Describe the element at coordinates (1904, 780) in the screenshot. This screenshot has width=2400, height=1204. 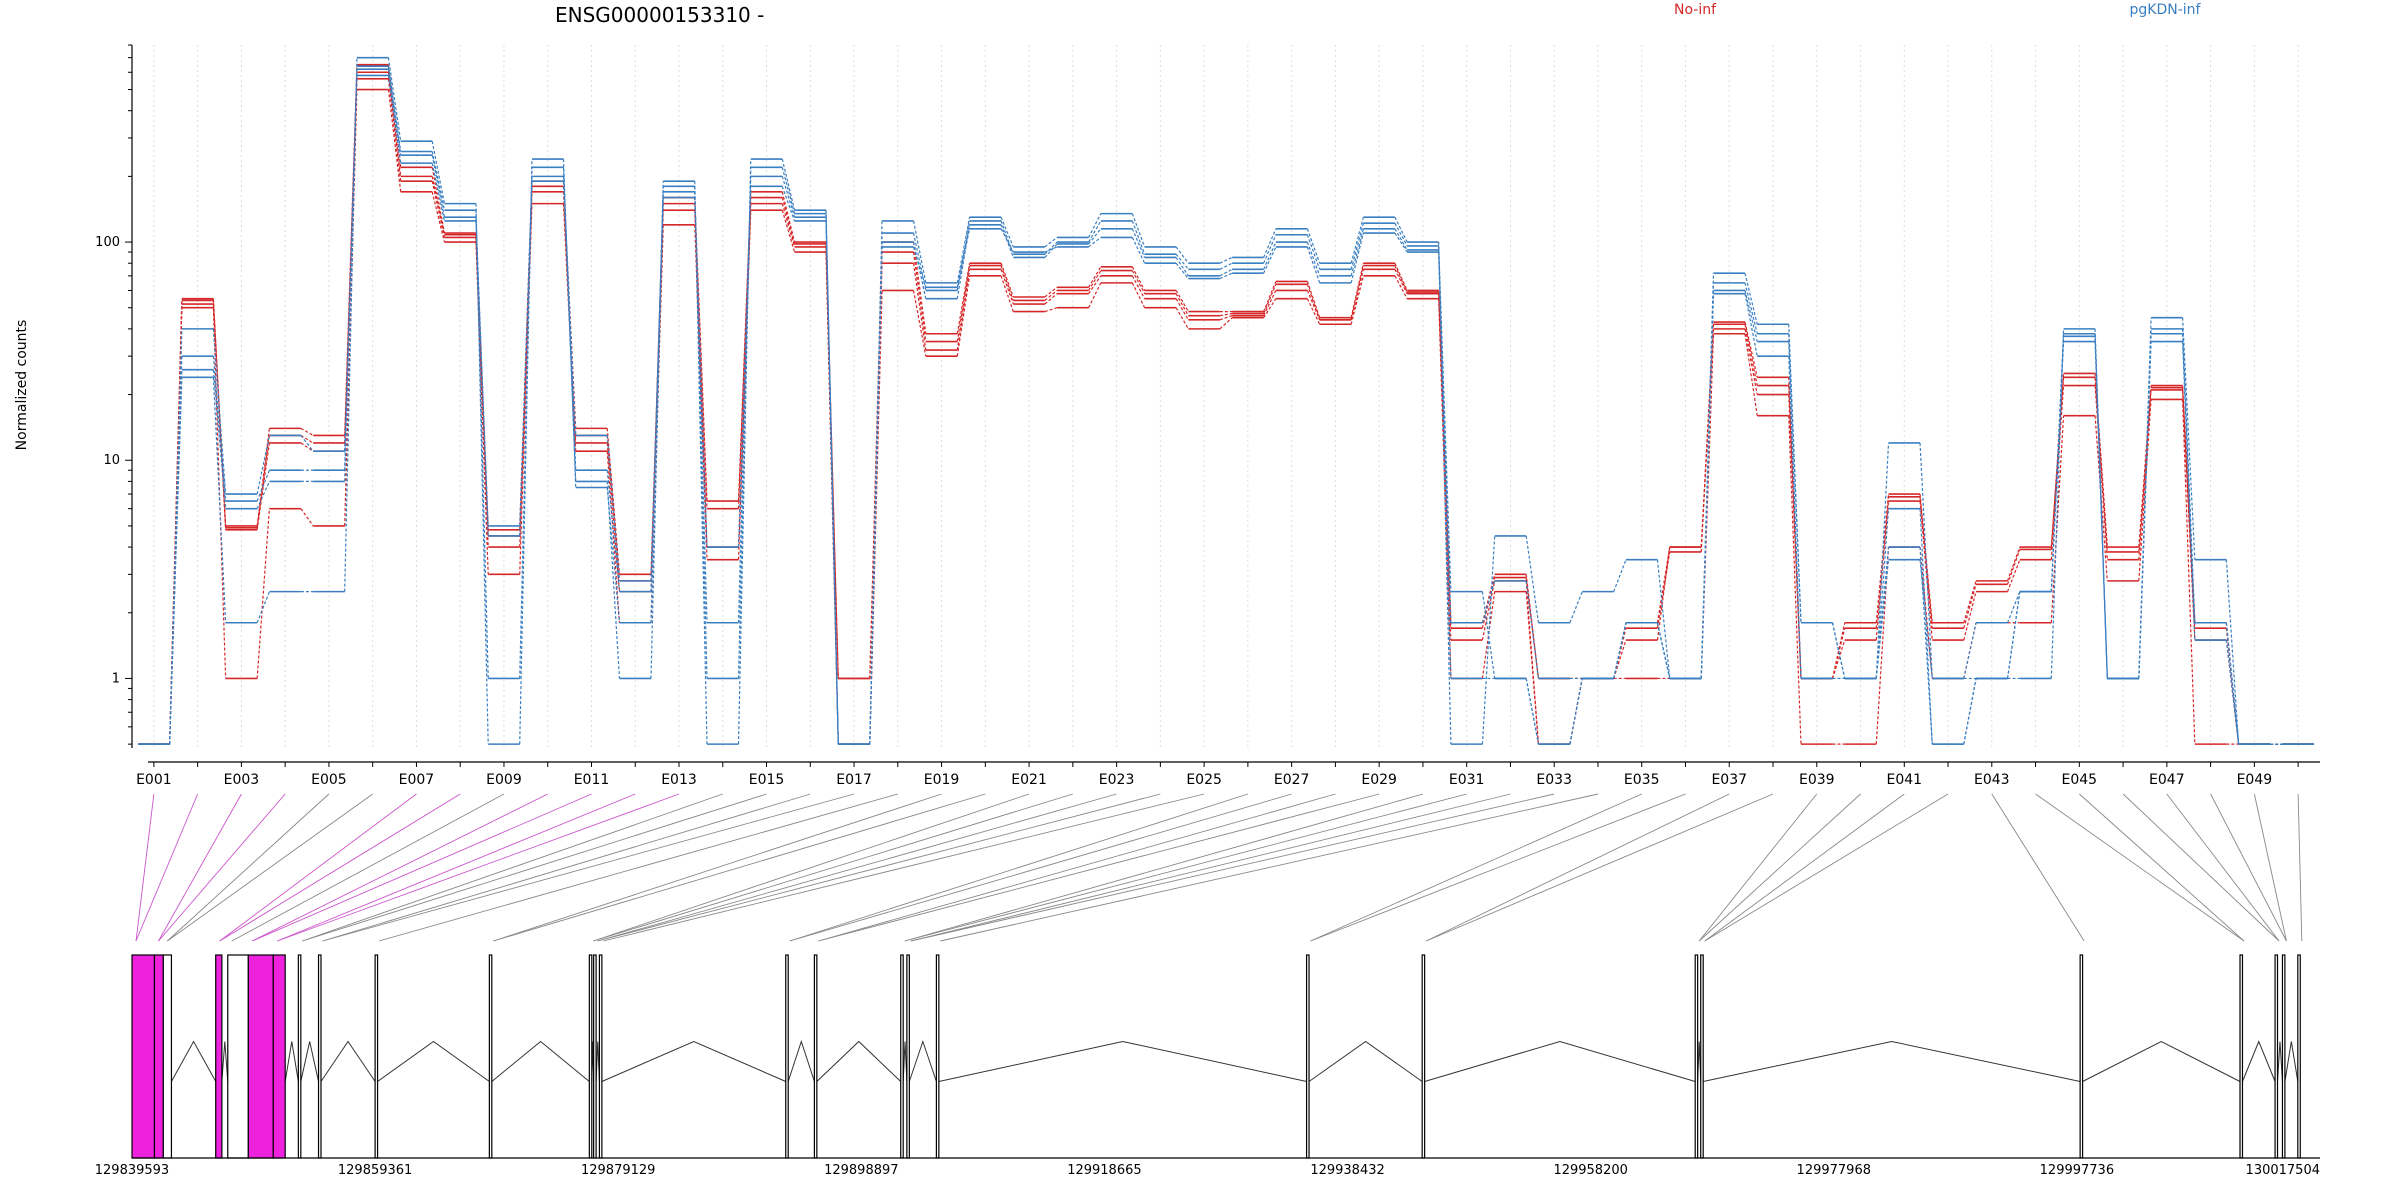
I see `exon-tick-label: E041` at that location.